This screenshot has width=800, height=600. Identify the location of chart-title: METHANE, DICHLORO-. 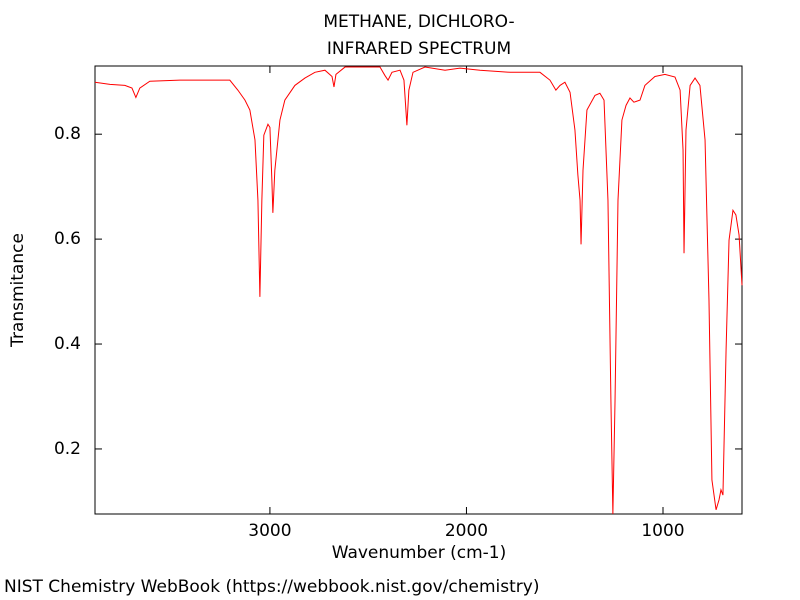
(418, 22).